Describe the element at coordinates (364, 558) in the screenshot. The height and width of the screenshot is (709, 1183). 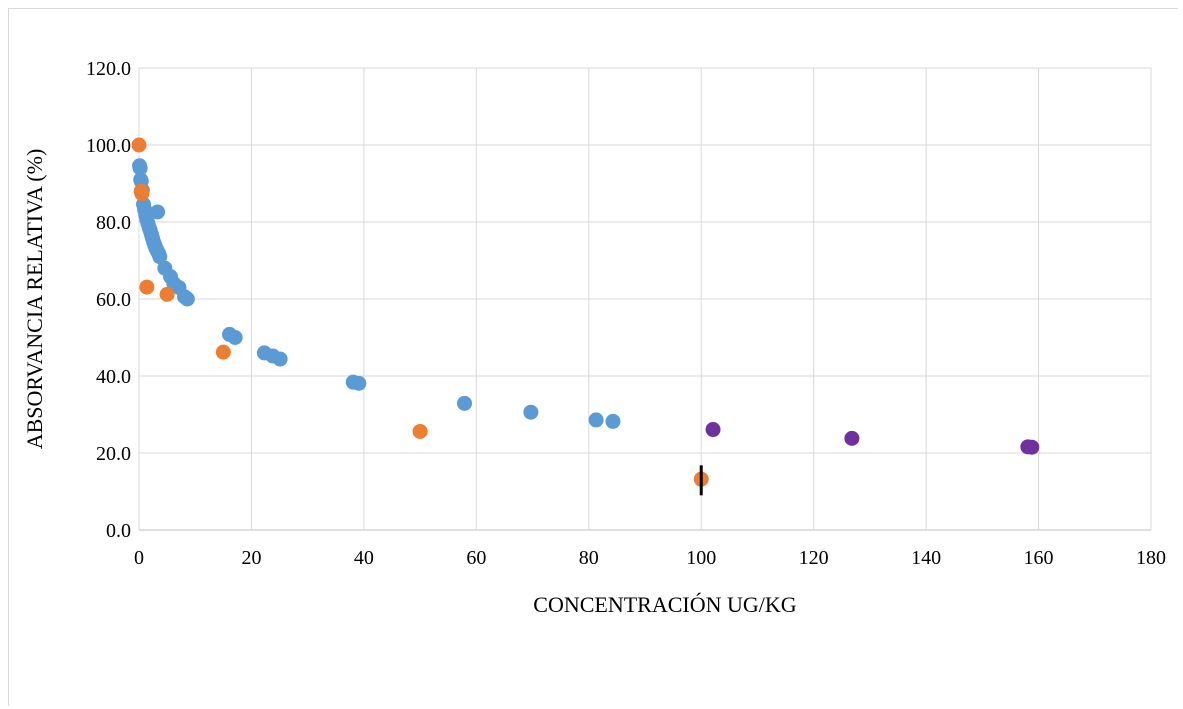
I see `x-tick-label: 40` at that location.